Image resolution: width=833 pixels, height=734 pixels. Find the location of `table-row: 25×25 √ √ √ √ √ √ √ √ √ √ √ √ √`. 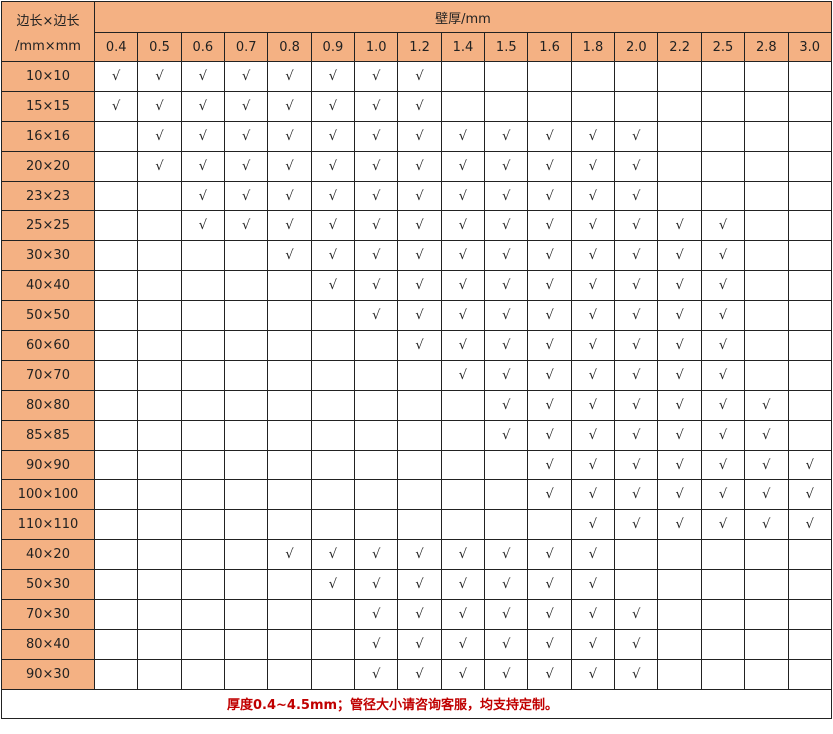

table-row: 25×25 √ √ √ √ √ √ √ √ √ √ √ √ √ is located at coordinates (416, 226).